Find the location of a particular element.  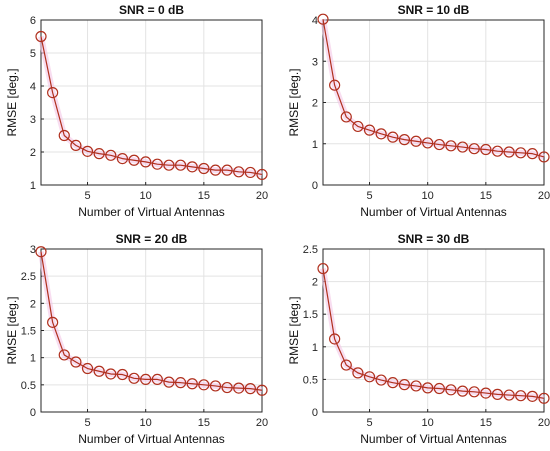

y-tick-label: 0.5 is located at coordinates (310, 380).